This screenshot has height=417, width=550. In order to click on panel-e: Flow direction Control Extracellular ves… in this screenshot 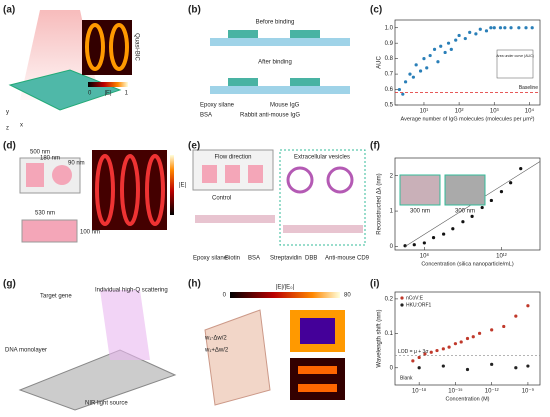, I will do `click(281, 205)`.